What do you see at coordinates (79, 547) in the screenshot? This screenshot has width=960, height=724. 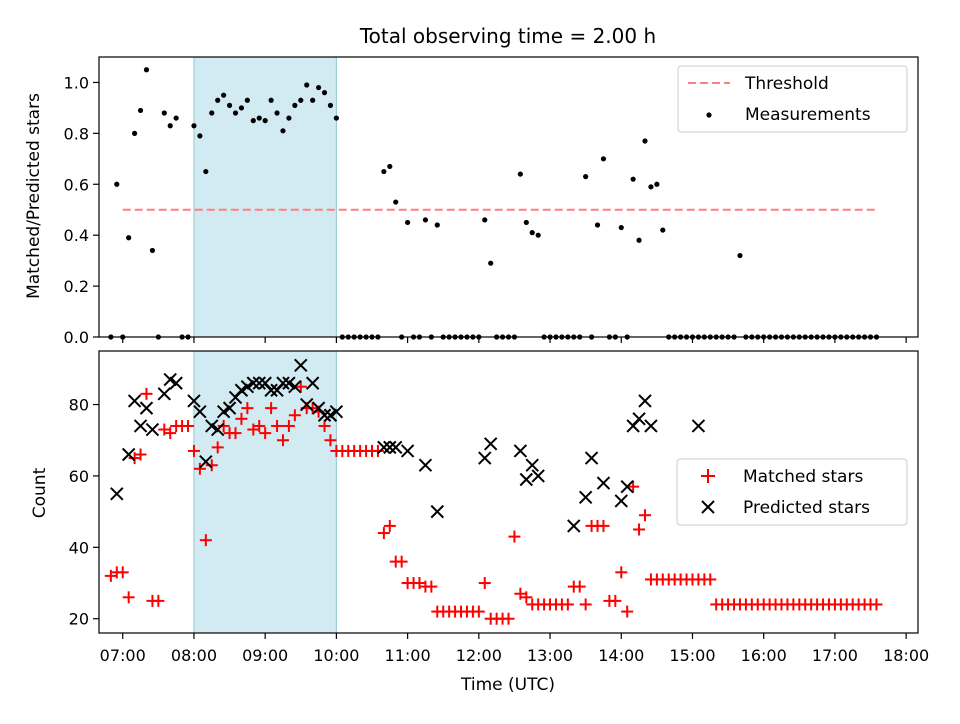 I see `bottom-y-tick-label: 40` at bounding box center [79, 547].